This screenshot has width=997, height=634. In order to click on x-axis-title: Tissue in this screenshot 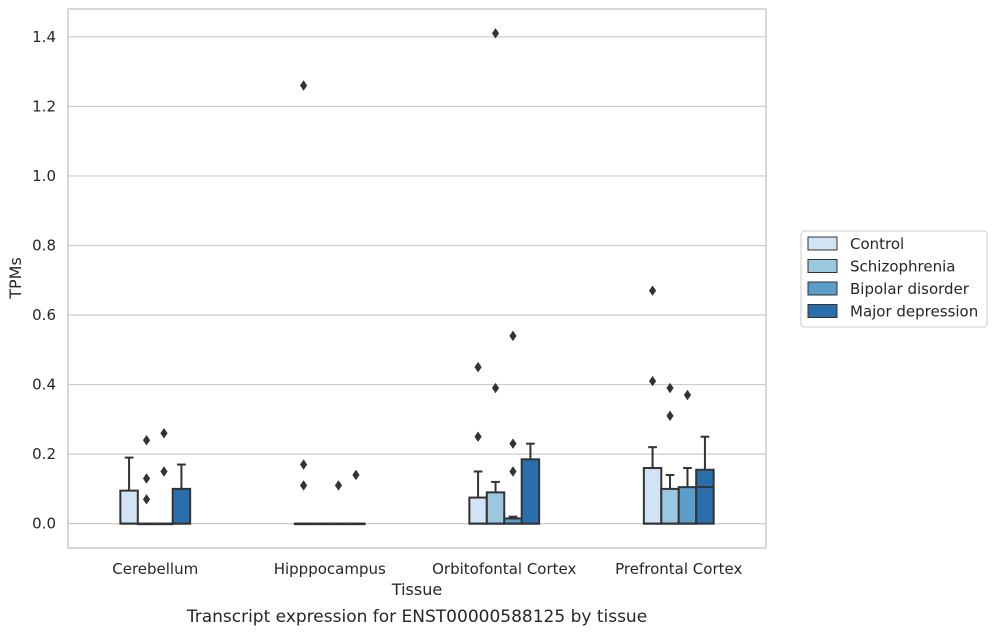, I will do `click(416, 589)`.